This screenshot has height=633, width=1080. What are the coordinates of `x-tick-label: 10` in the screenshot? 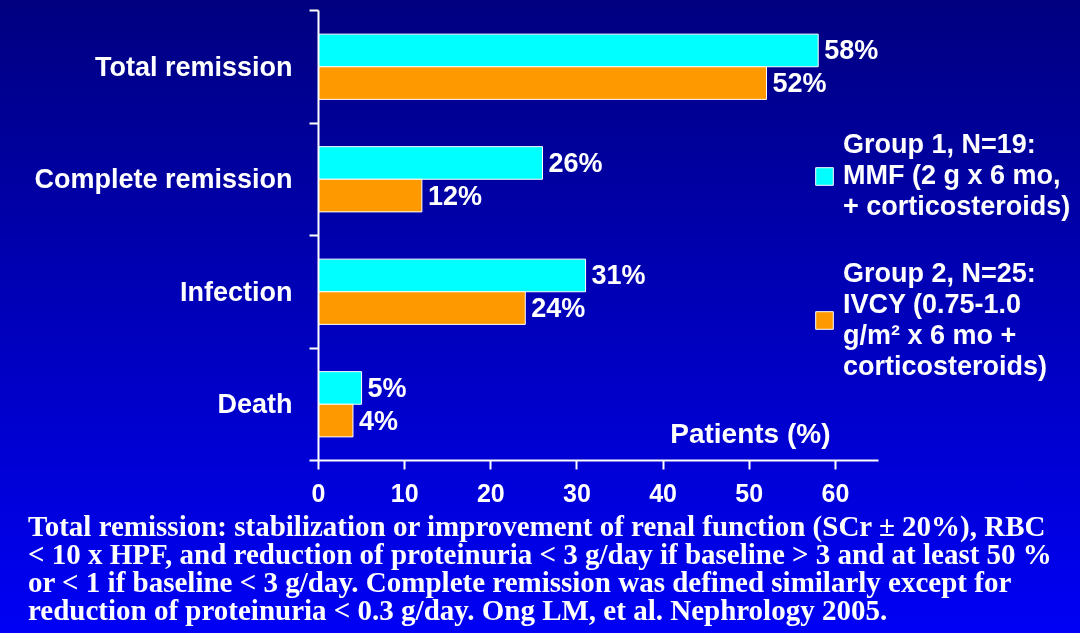 It's located at (404, 492).